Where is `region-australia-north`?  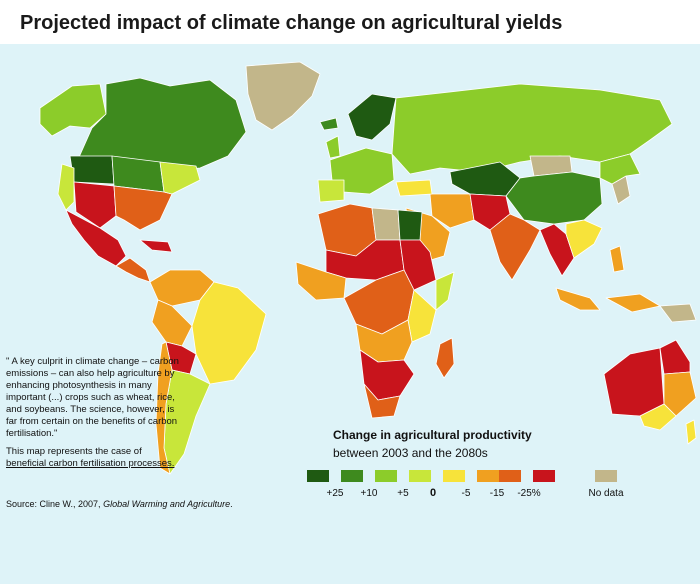
region-australia-north is located at coordinates (675, 357).